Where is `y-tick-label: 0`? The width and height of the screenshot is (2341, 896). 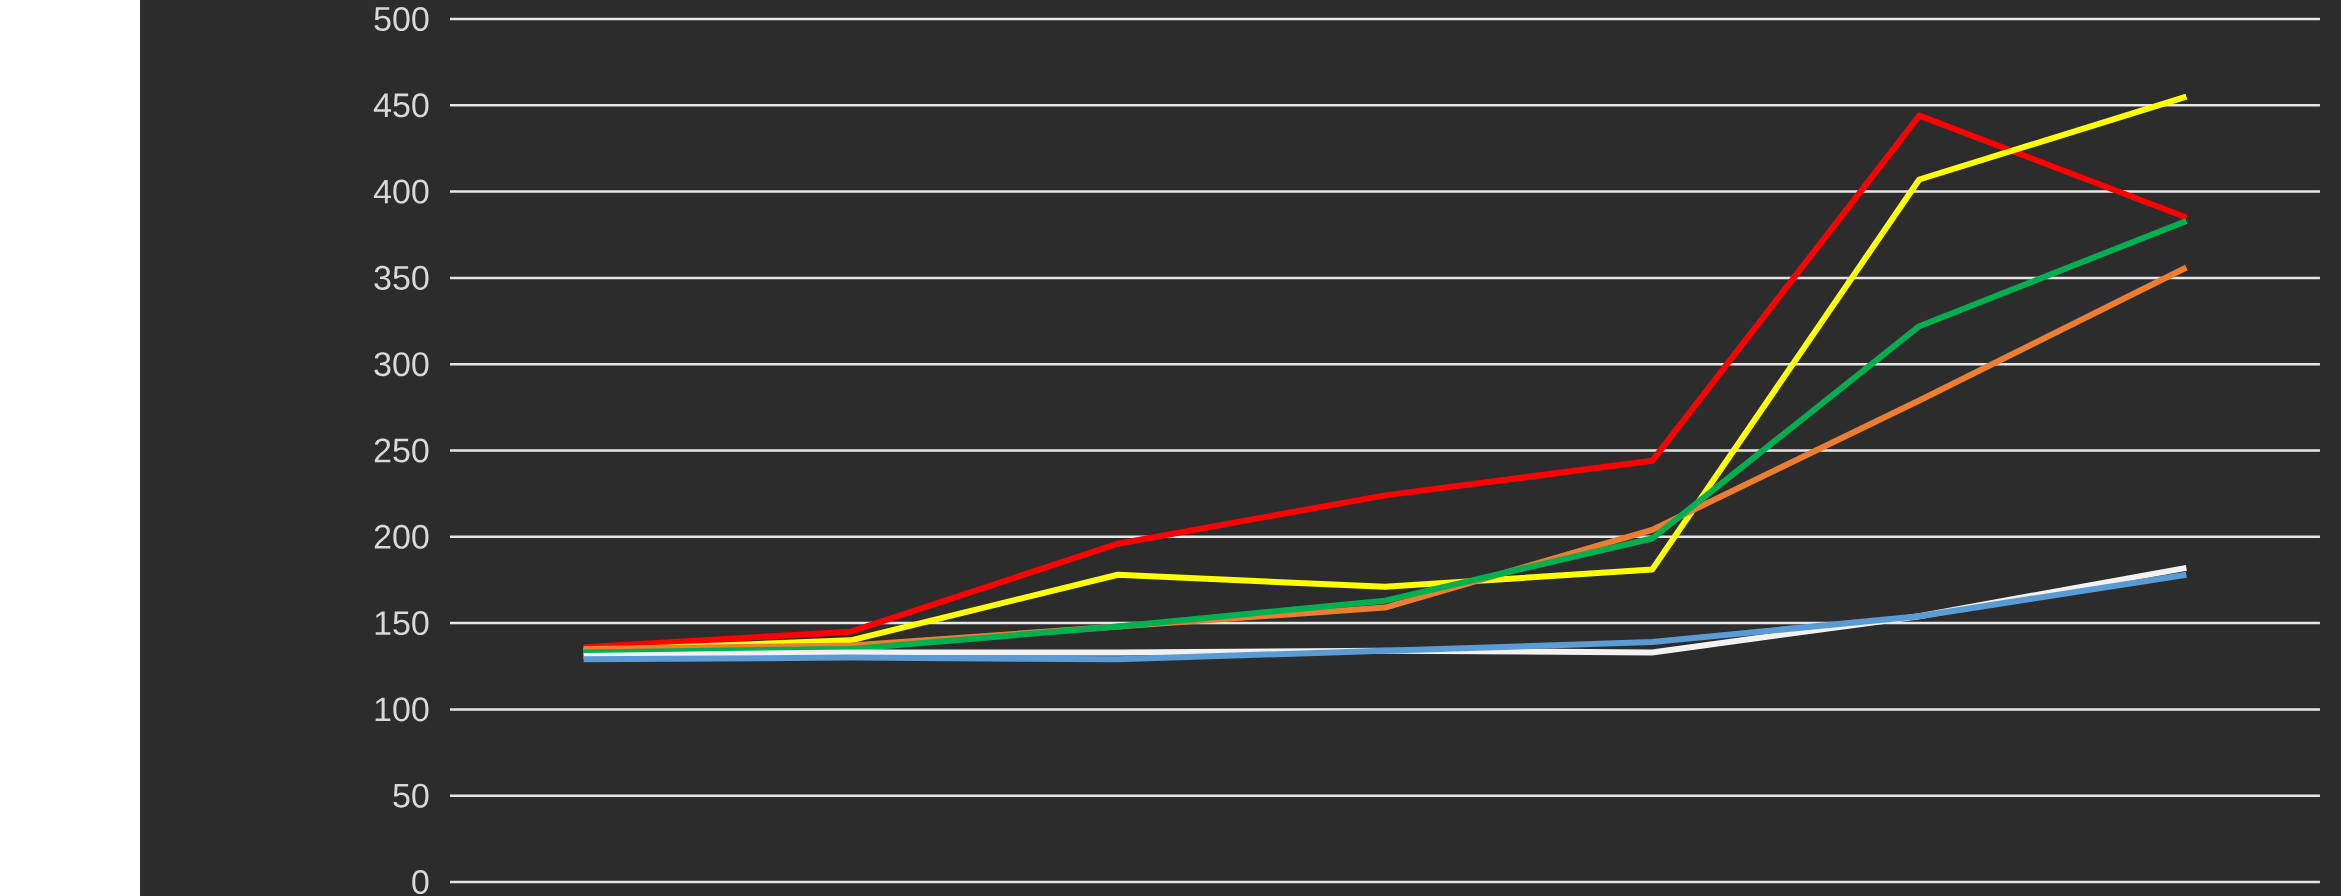 y-tick-label: 0 is located at coordinates (420, 882).